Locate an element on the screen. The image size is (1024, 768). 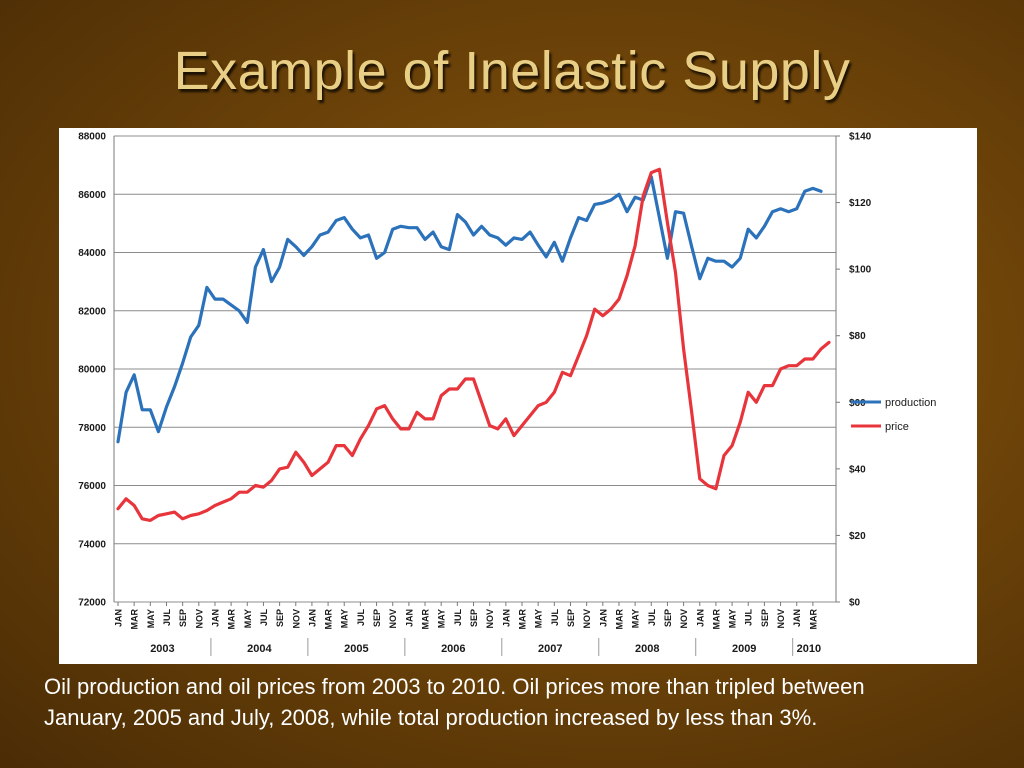
year-label: 2005 is located at coordinates (356, 649).